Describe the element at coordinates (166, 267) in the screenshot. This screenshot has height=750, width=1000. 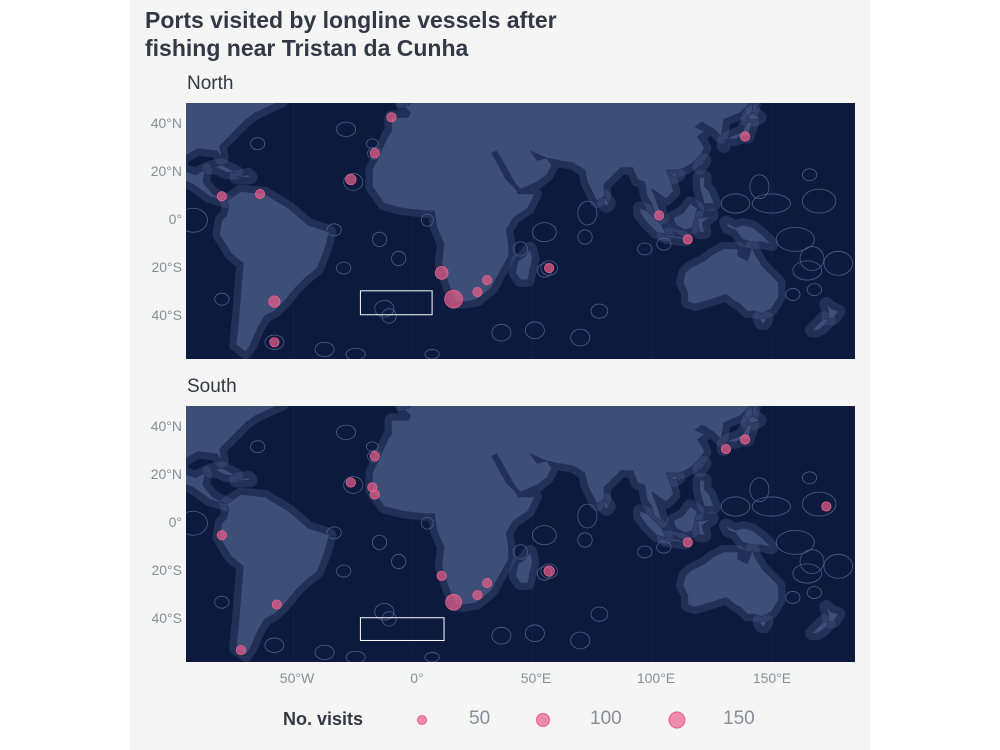
I see `y-tick-20s-north: 20°S` at that location.